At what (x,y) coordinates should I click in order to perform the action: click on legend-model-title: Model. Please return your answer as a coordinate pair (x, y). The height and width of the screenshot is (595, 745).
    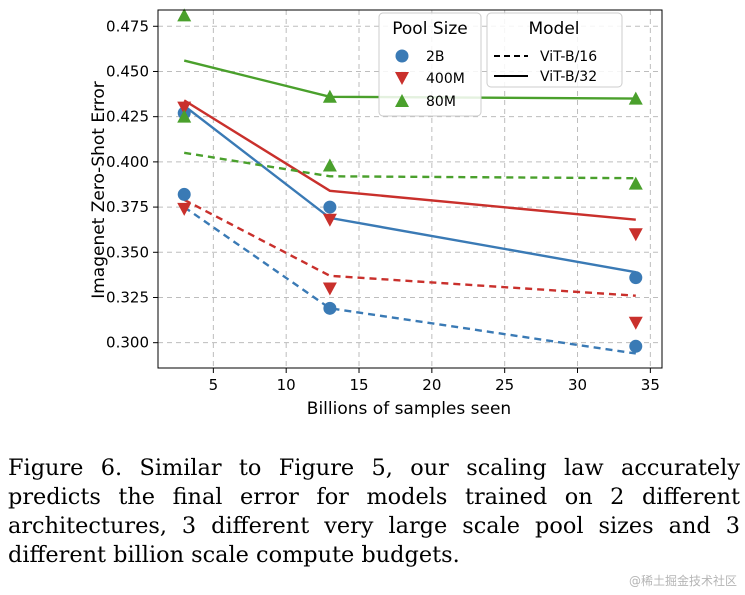
    Looking at the image, I should click on (553, 29).